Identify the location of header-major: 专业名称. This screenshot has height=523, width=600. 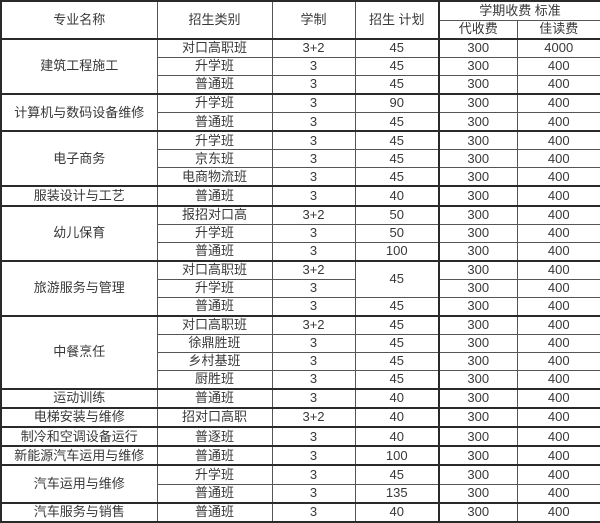
(79, 20).